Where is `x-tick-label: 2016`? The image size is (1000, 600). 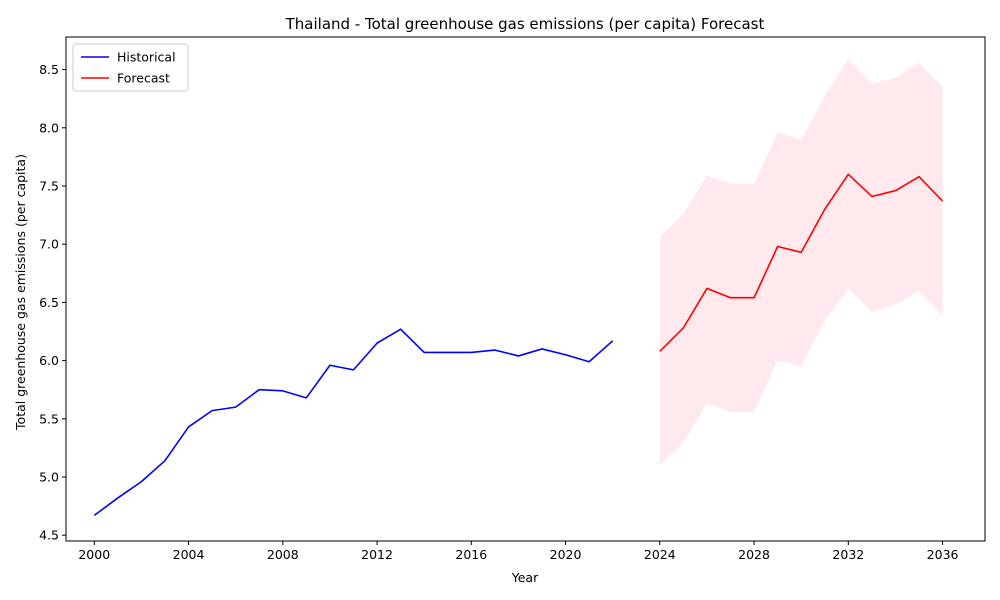
x-tick-label: 2016 is located at coordinates (471, 554).